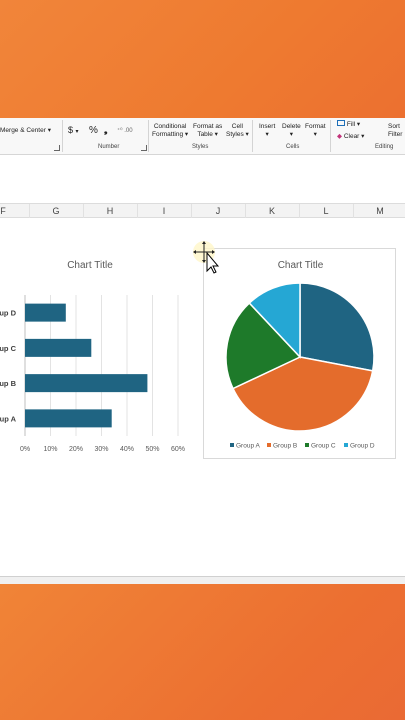 The image size is (405, 720). I want to click on fill-button: Fill ▾, so click(348, 124).